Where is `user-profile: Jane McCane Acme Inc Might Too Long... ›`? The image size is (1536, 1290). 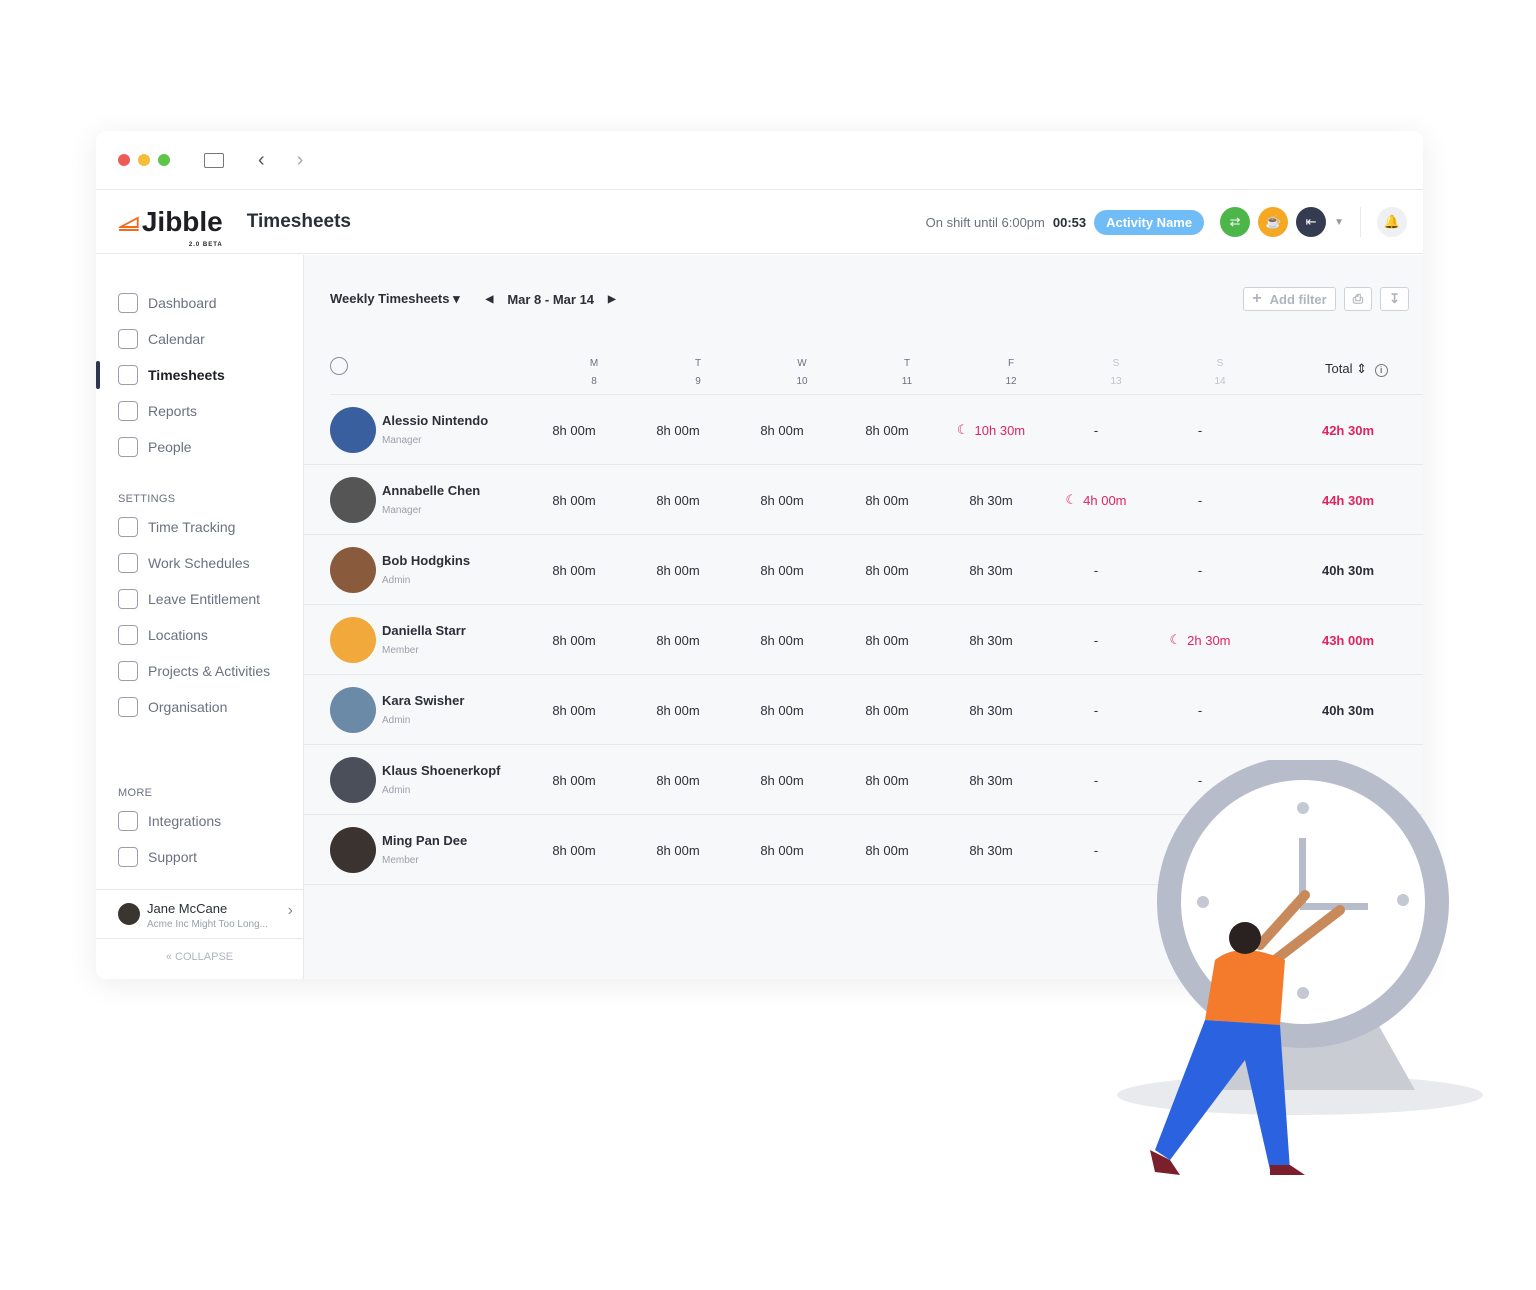 user-profile: Jane McCane Acme Inc Might Too Long... › is located at coordinates (199, 914).